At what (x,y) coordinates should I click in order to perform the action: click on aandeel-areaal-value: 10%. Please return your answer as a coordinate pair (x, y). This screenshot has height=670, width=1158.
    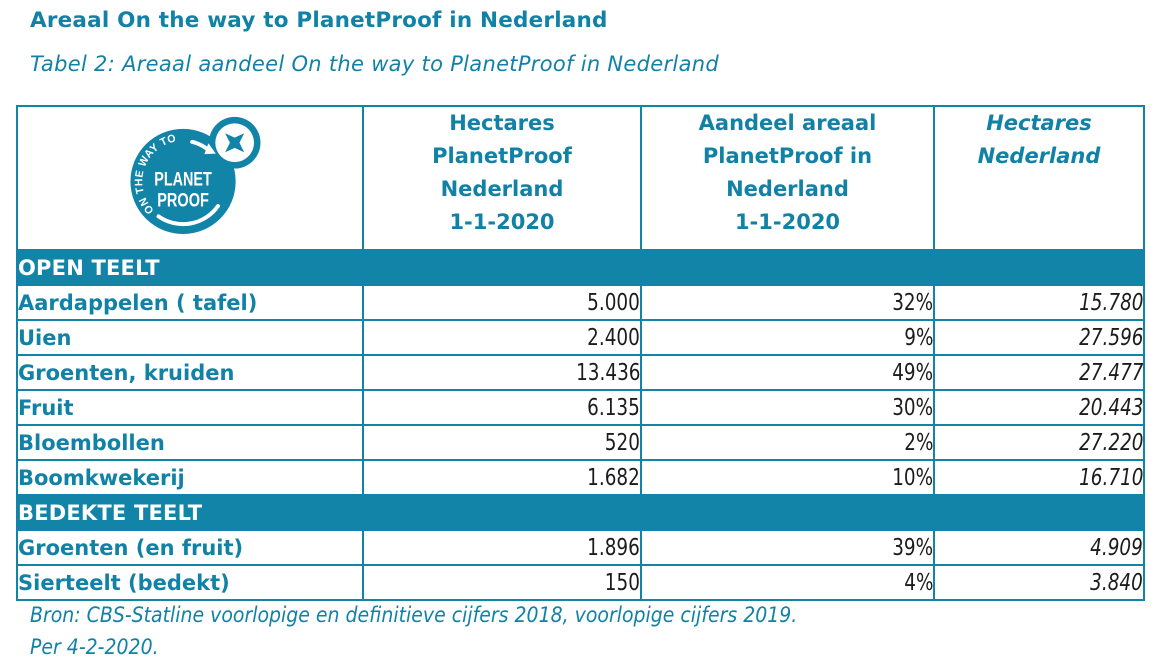
    Looking at the image, I should click on (787, 477).